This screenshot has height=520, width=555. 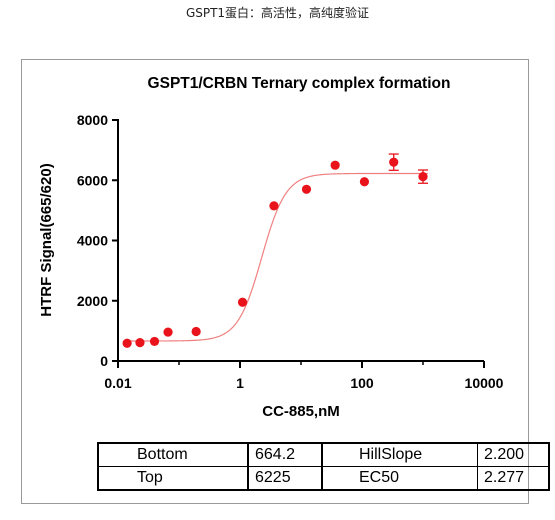 What do you see at coordinates (173, 454) in the screenshot?
I see `table-cell: Bottom` at bounding box center [173, 454].